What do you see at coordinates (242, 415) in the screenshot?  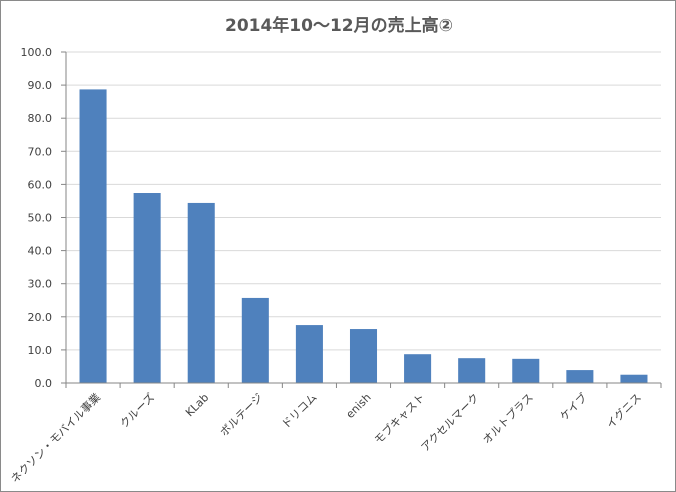 I see `x-tick-label: ボルテージ` at bounding box center [242, 415].